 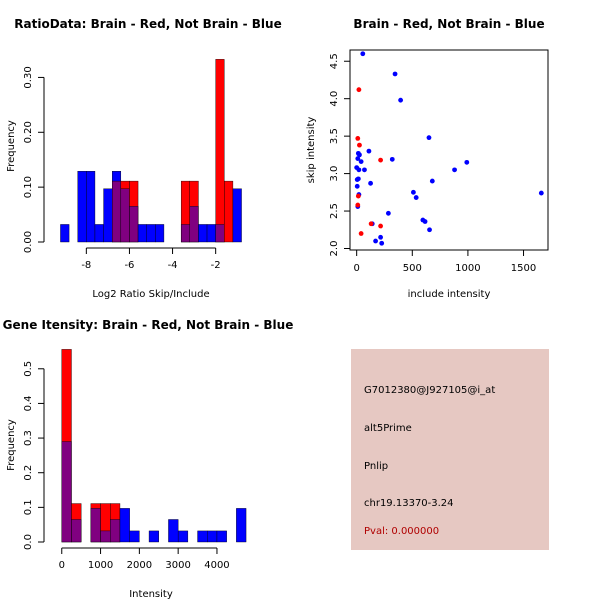 What do you see at coordinates (28, 242) in the screenshot?
I see `chart1-ytick-label: 0.00` at bounding box center [28, 242].